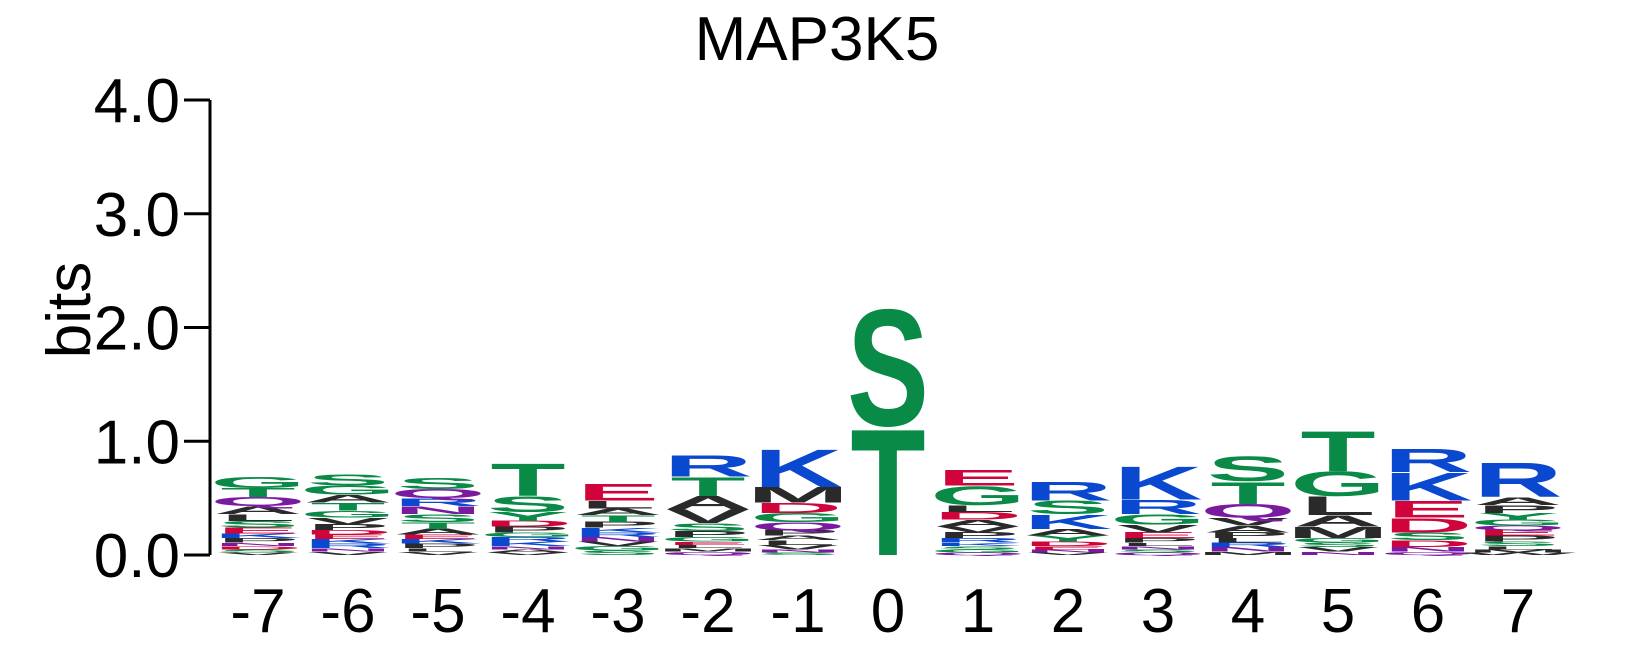  What do you see at coordinates (1518, 554) in the screenshot?
I see `logo-letter: W` at bounding box center [1518, 554].